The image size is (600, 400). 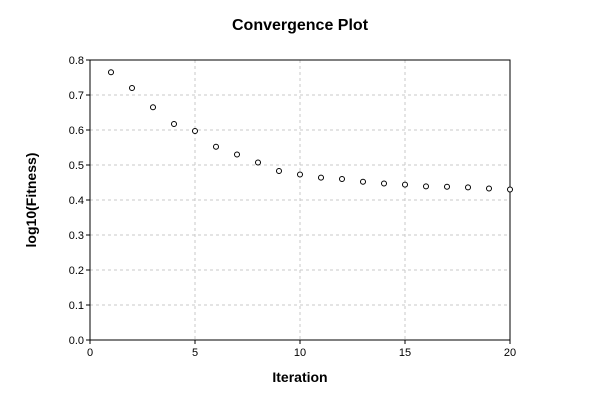 I want to click on y-axis-label: log10(Fitness), so click(x=31, y=200).